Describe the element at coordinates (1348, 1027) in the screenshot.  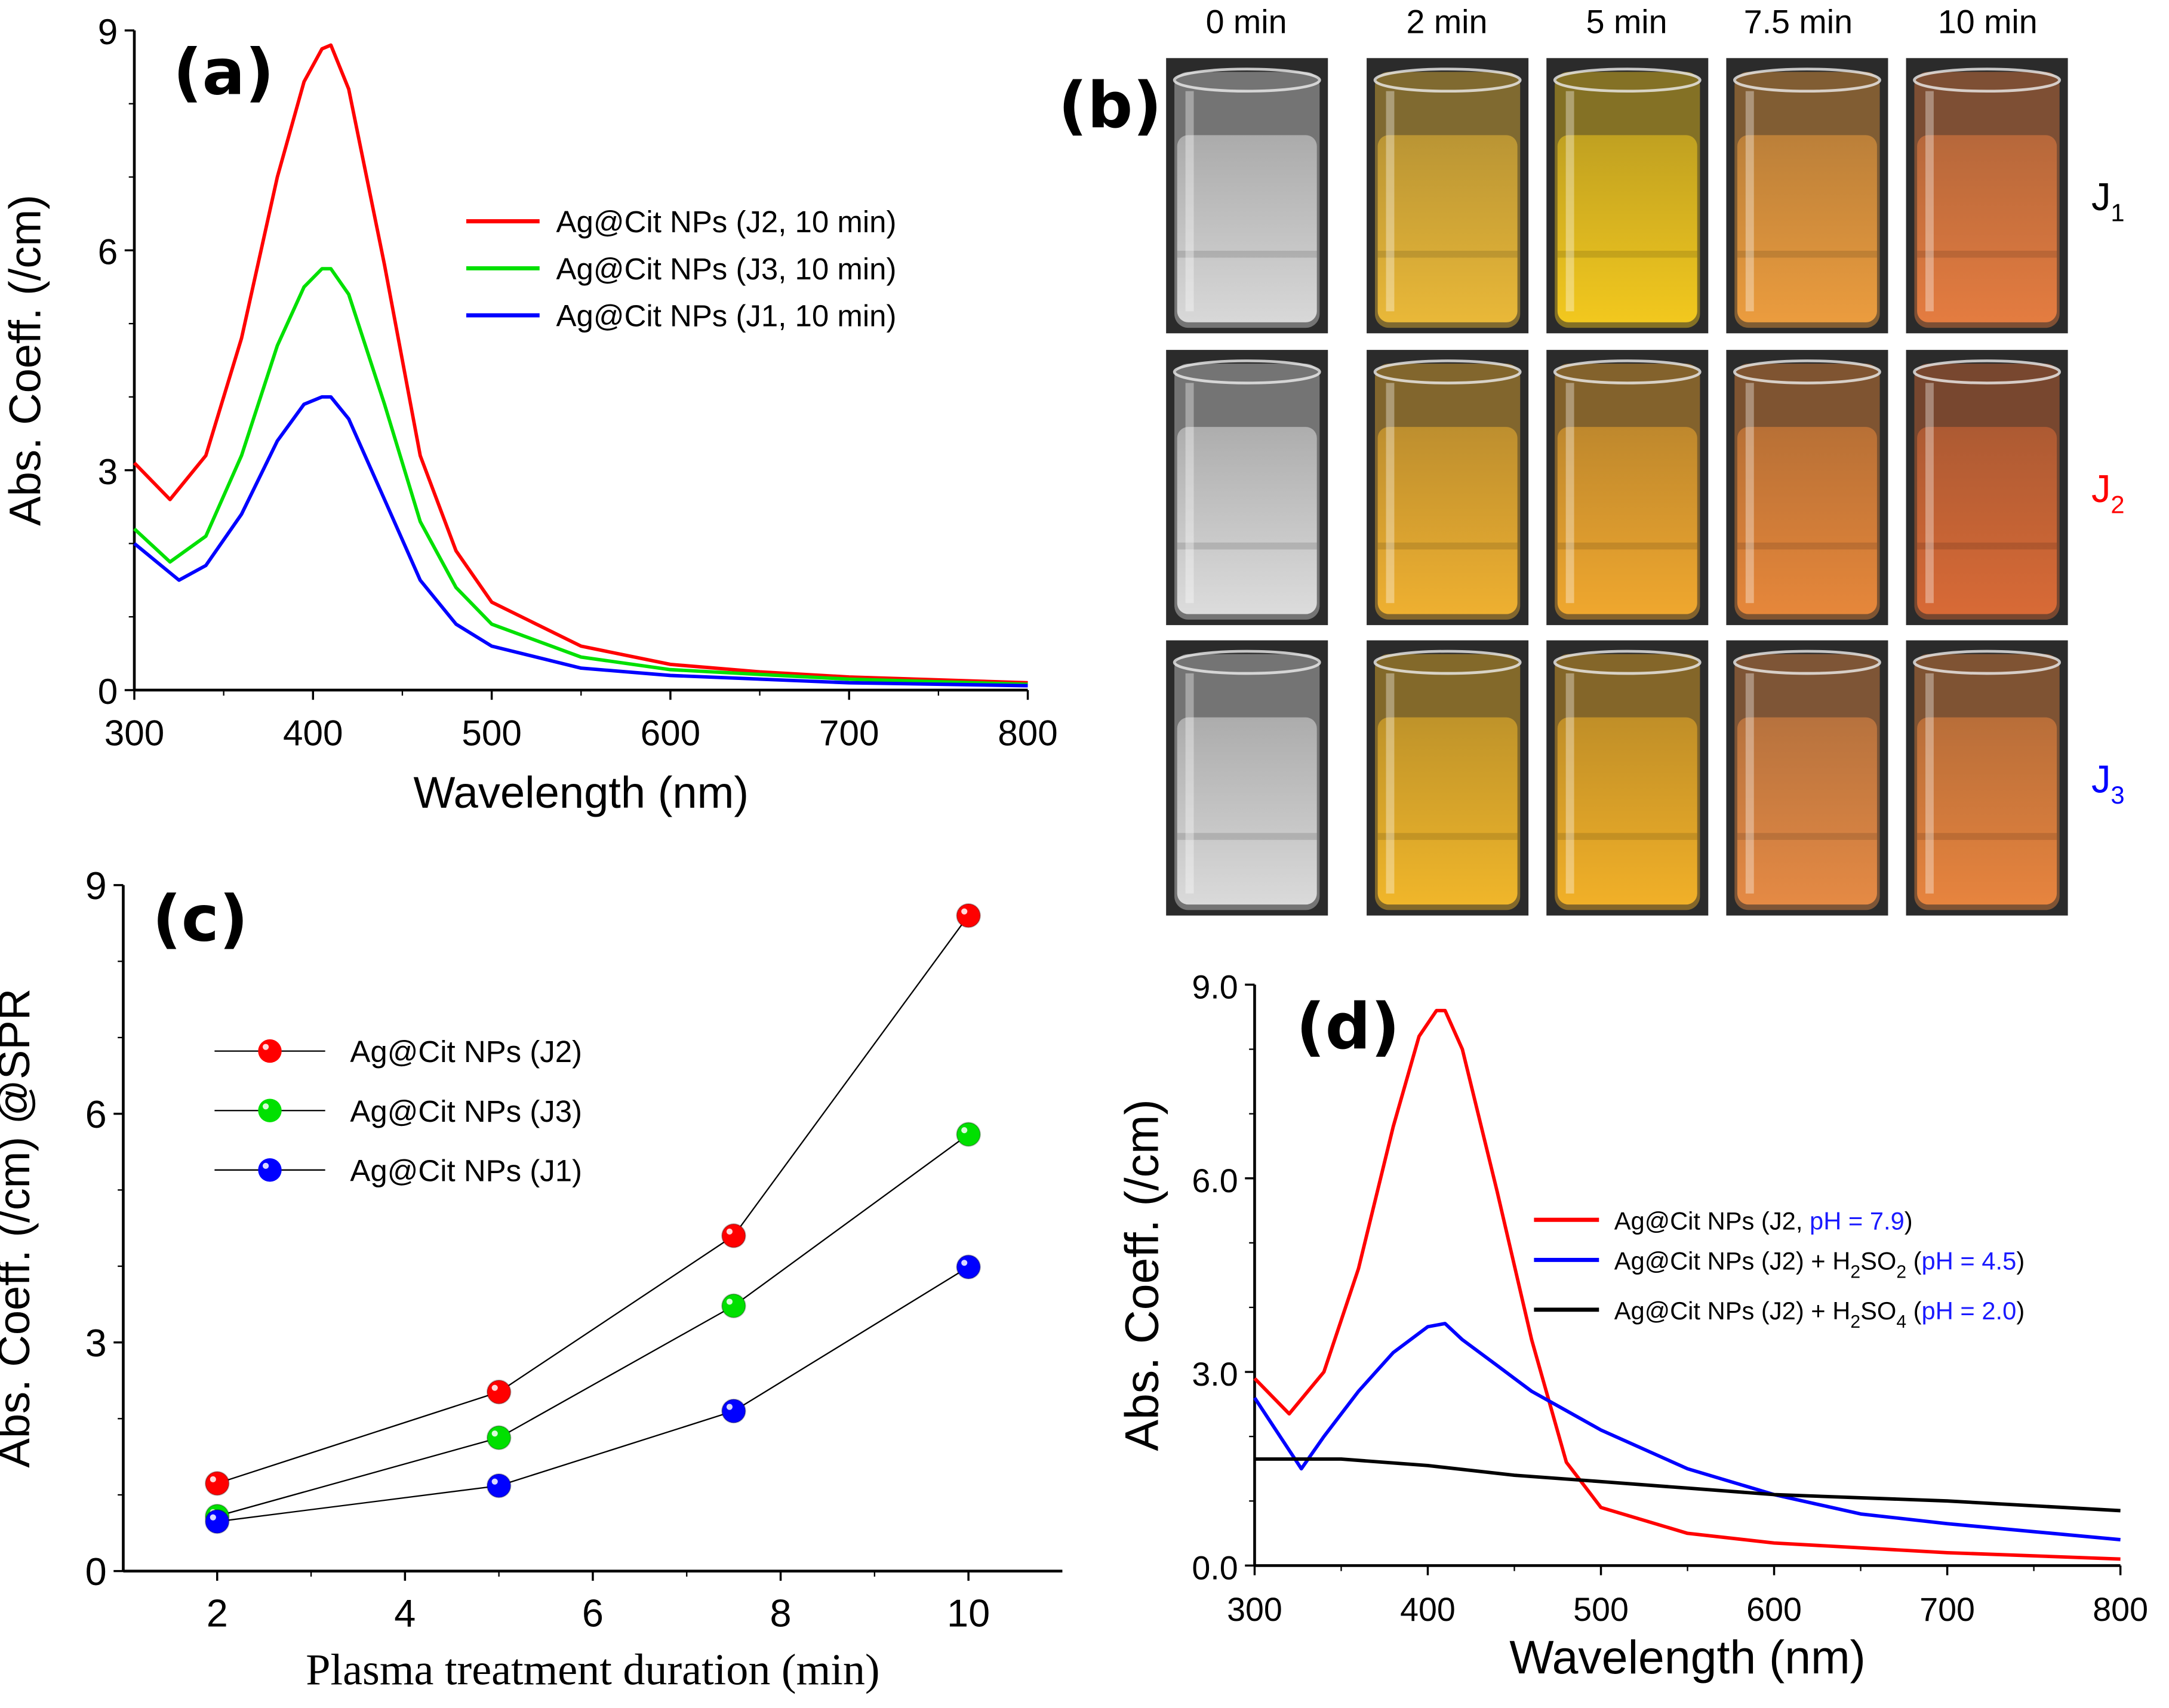
I see `panel-label-d: (d)` at that location.